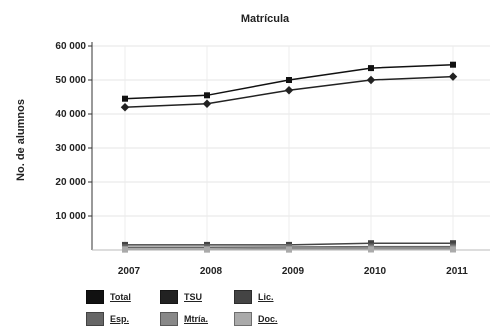 The image size is (501, 333). What do you see at coordinates (70, 148) in the screenshot?
I see `y-tick-label: 30 000` at bounding box center [70, 148].